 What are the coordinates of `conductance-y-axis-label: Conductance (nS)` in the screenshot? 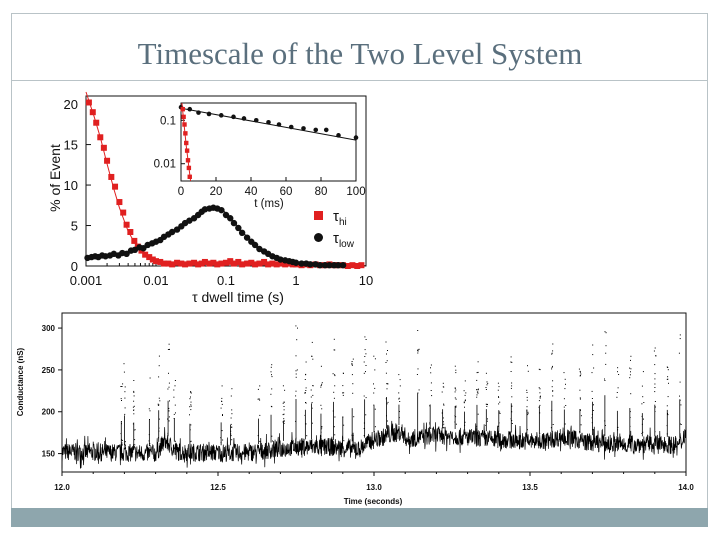 It's located at (20, 381).